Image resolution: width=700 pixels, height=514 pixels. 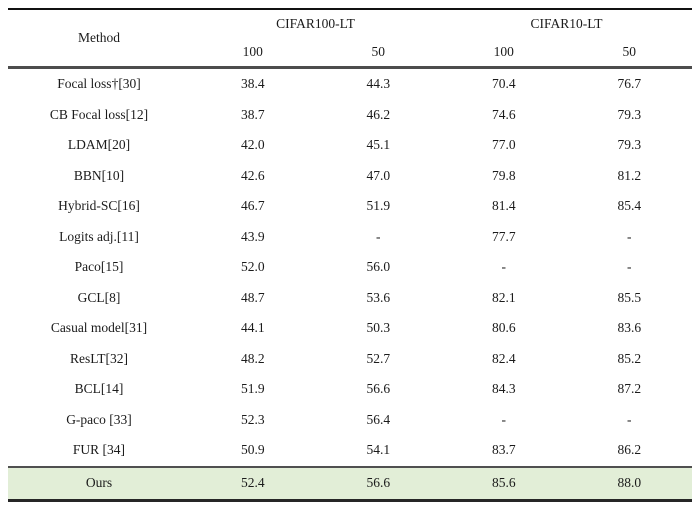 What do you see at coordinates (253, 482) in the screenshot?
I see `value-cell: 52.4` at bounding box center [253, 482].